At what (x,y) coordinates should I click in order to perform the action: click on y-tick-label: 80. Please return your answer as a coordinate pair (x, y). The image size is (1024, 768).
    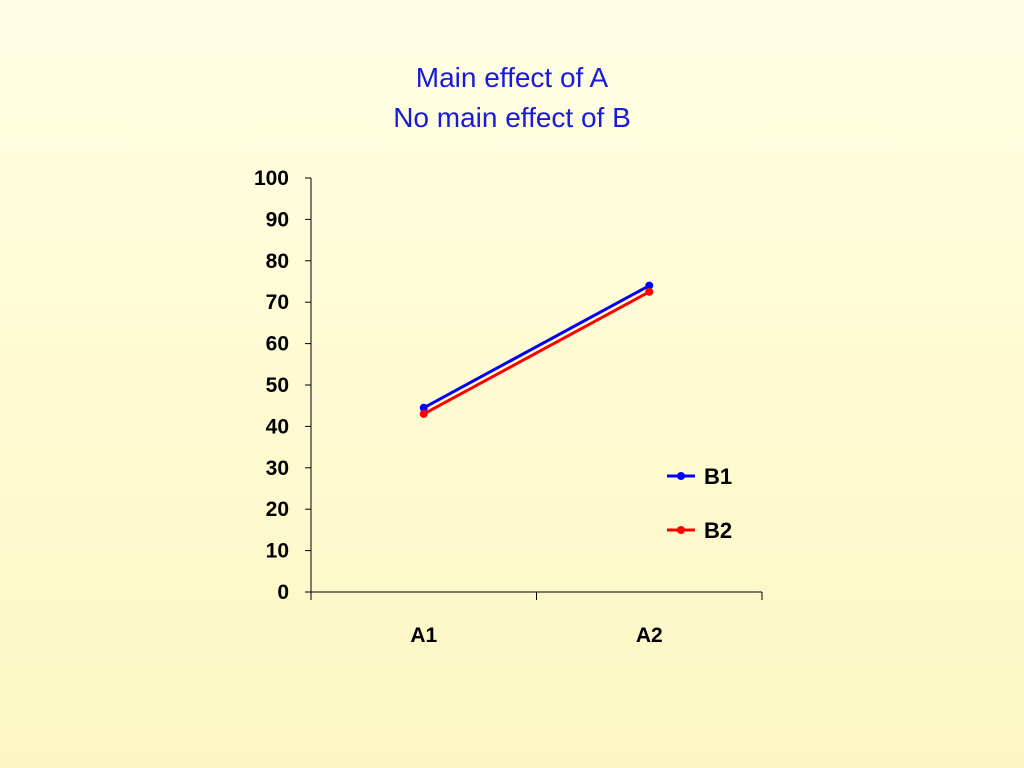
    Looking at the image, I should click on (277, 261).